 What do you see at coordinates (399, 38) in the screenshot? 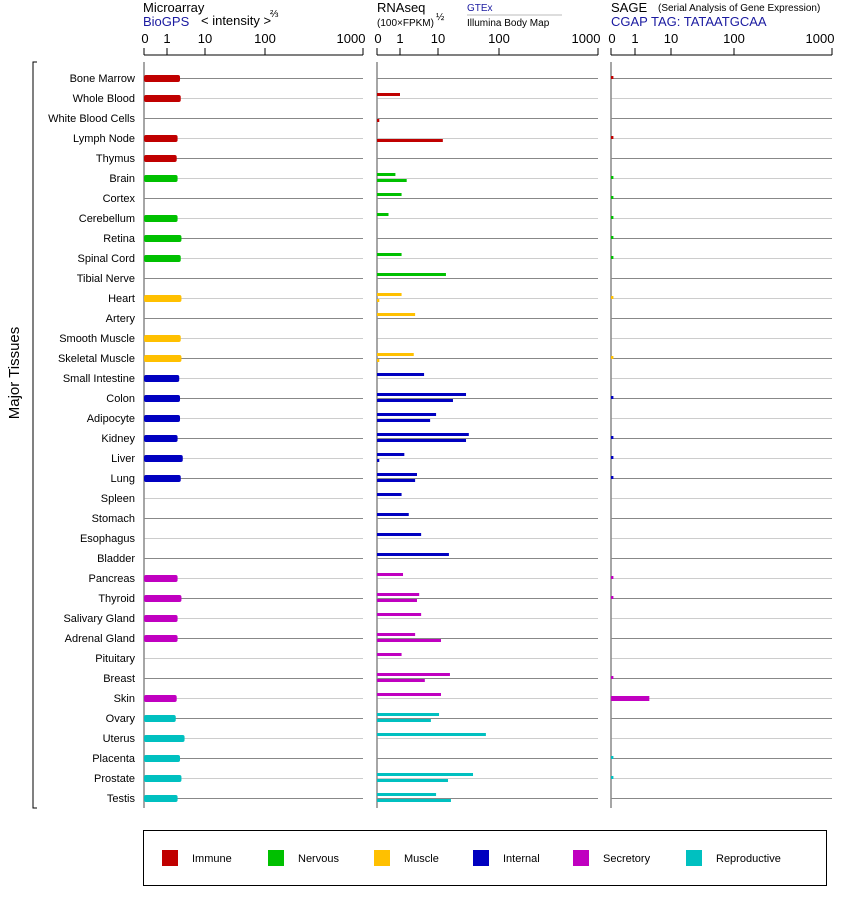
I see `rnaseq-tick-label: 1` at bounding box center [399, 38].